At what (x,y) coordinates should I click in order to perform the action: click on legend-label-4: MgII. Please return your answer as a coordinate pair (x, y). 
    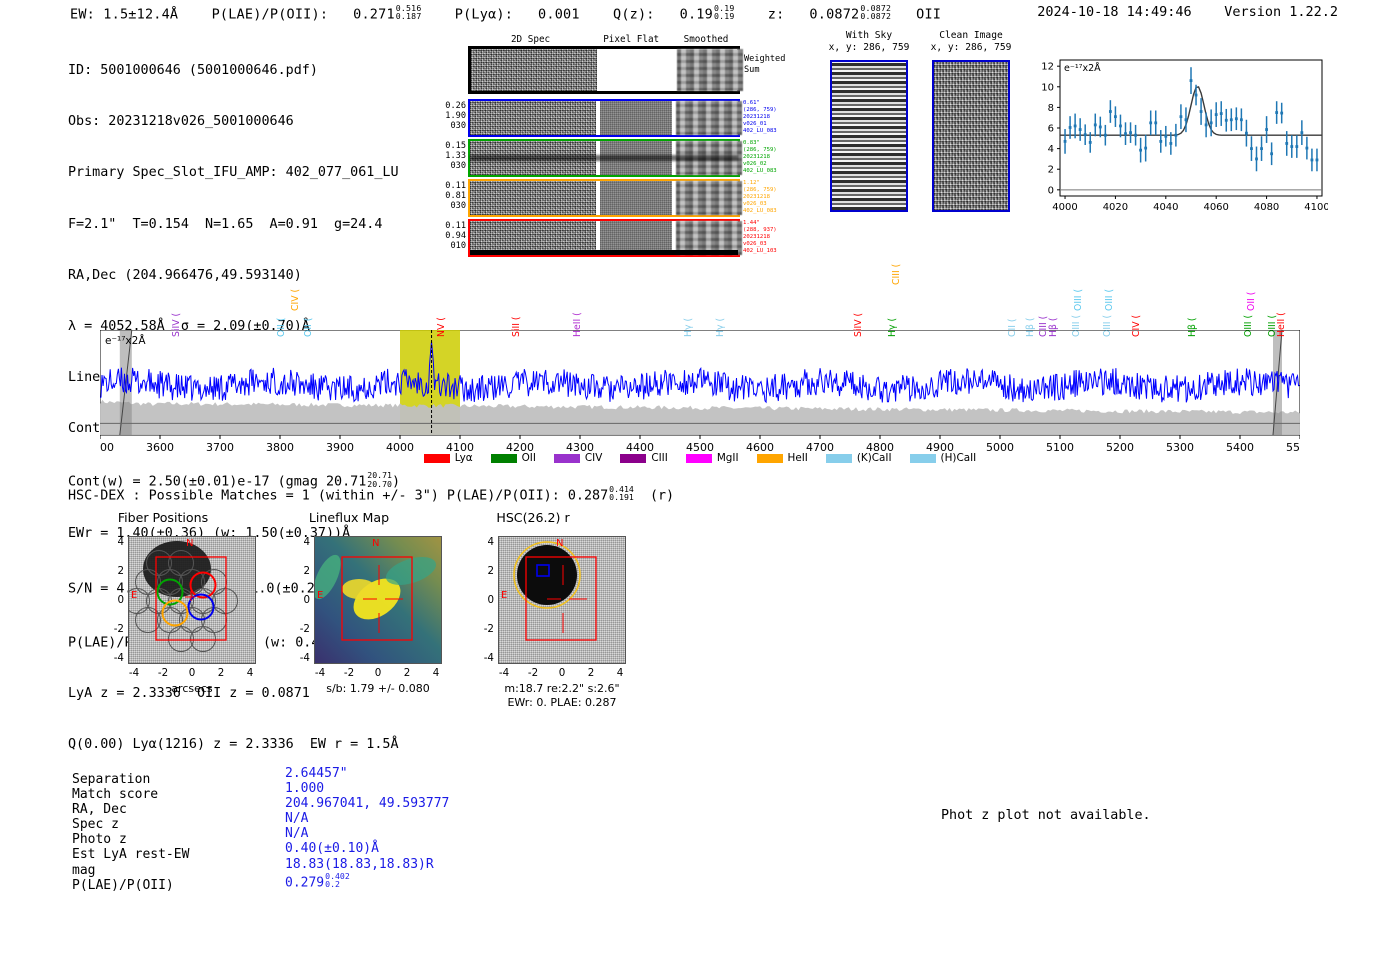
    Looking at the image, I should click on (727, 458).